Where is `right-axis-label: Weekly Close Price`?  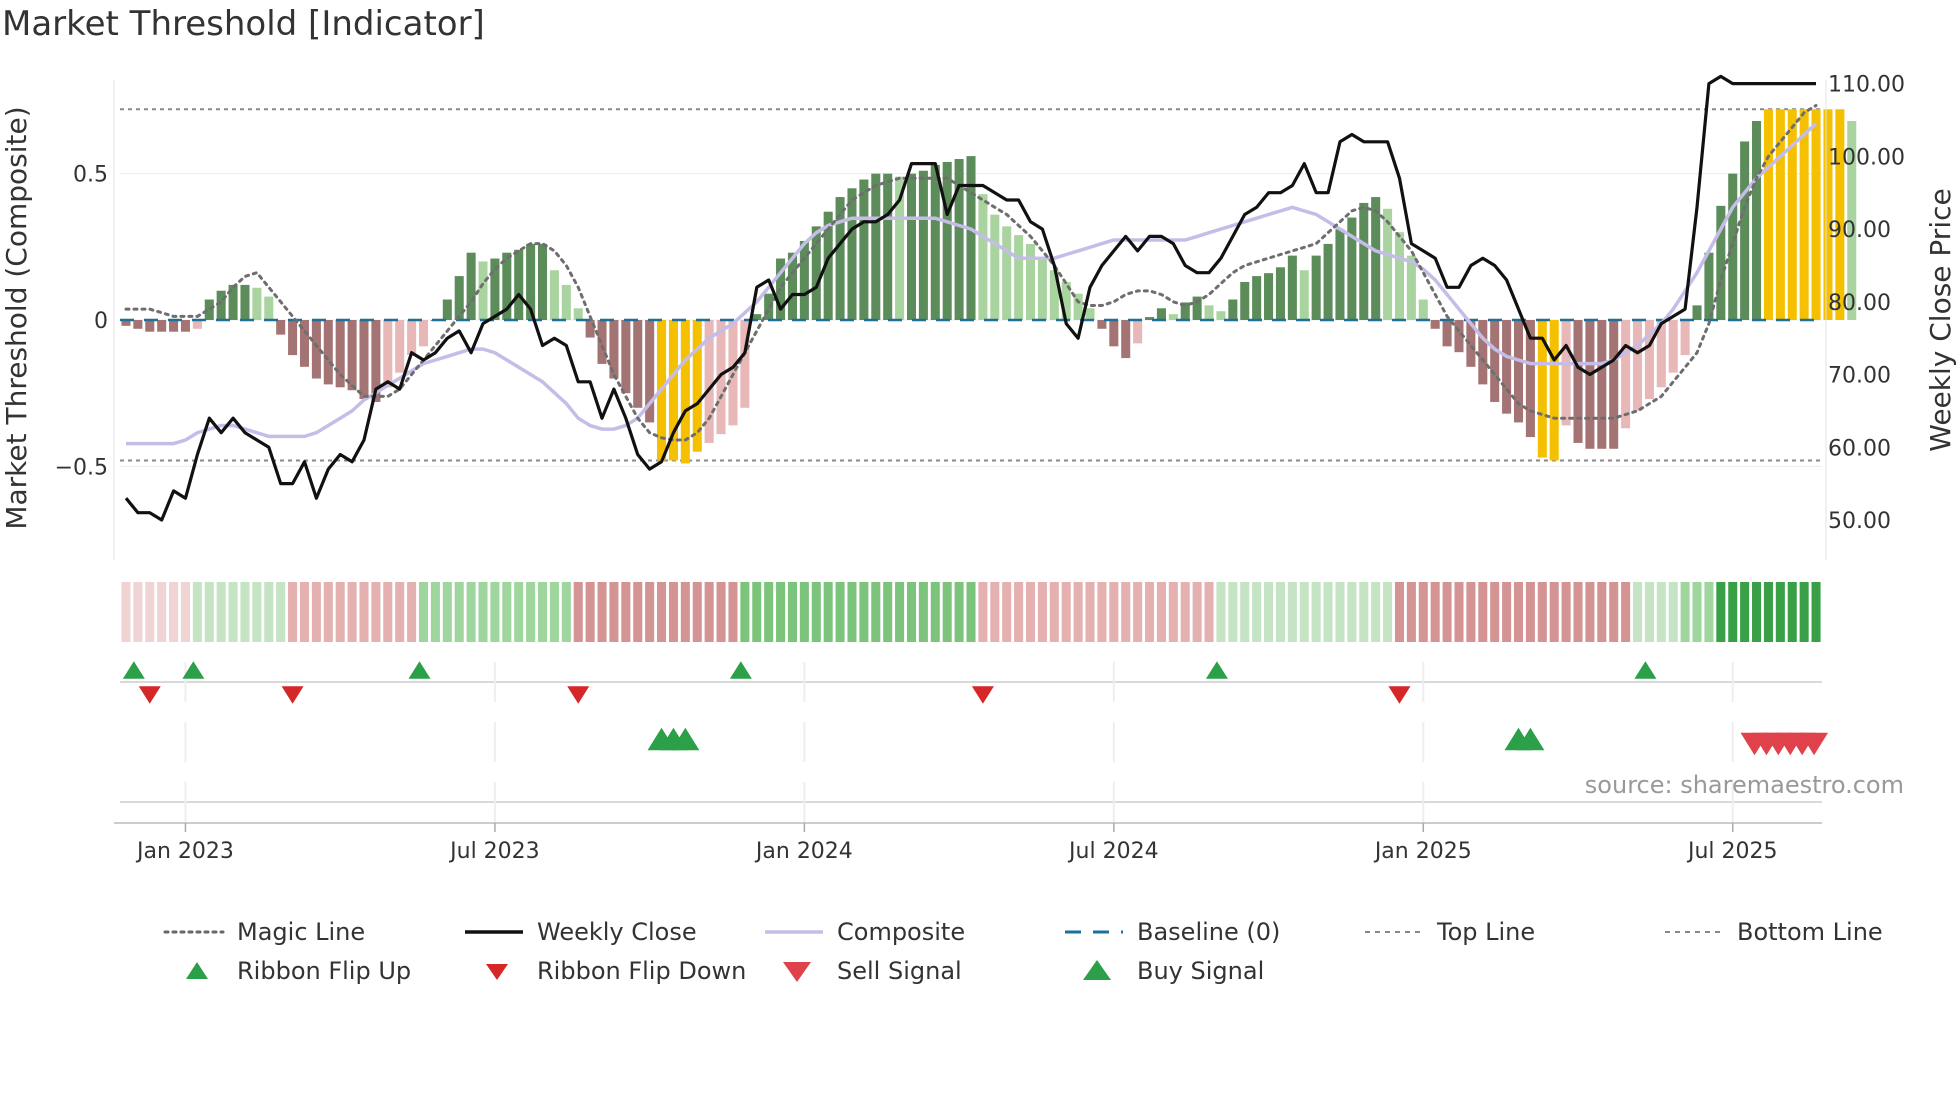
right-axis-label: Weekly Close Price is located at coordinates (1940, 319).